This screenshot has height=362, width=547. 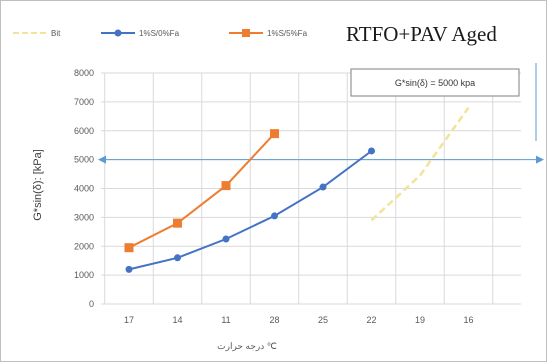 What do you see at coordinates (56, 33) in the screenshot?
I see `legend-label: Bit` at bounding box center [56, 33].